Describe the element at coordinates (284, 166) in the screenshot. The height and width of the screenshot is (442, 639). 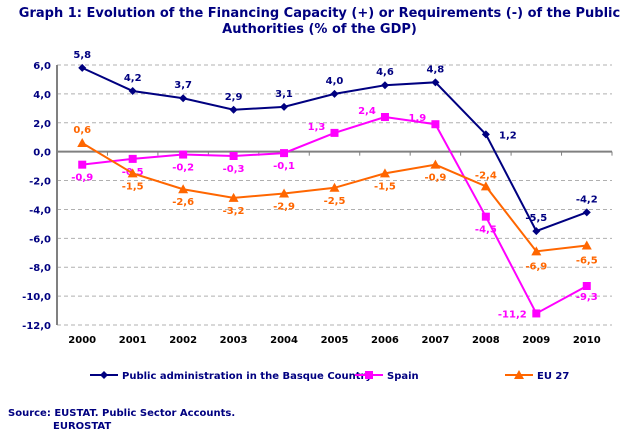
I see `data-label: -0,1` at that location.